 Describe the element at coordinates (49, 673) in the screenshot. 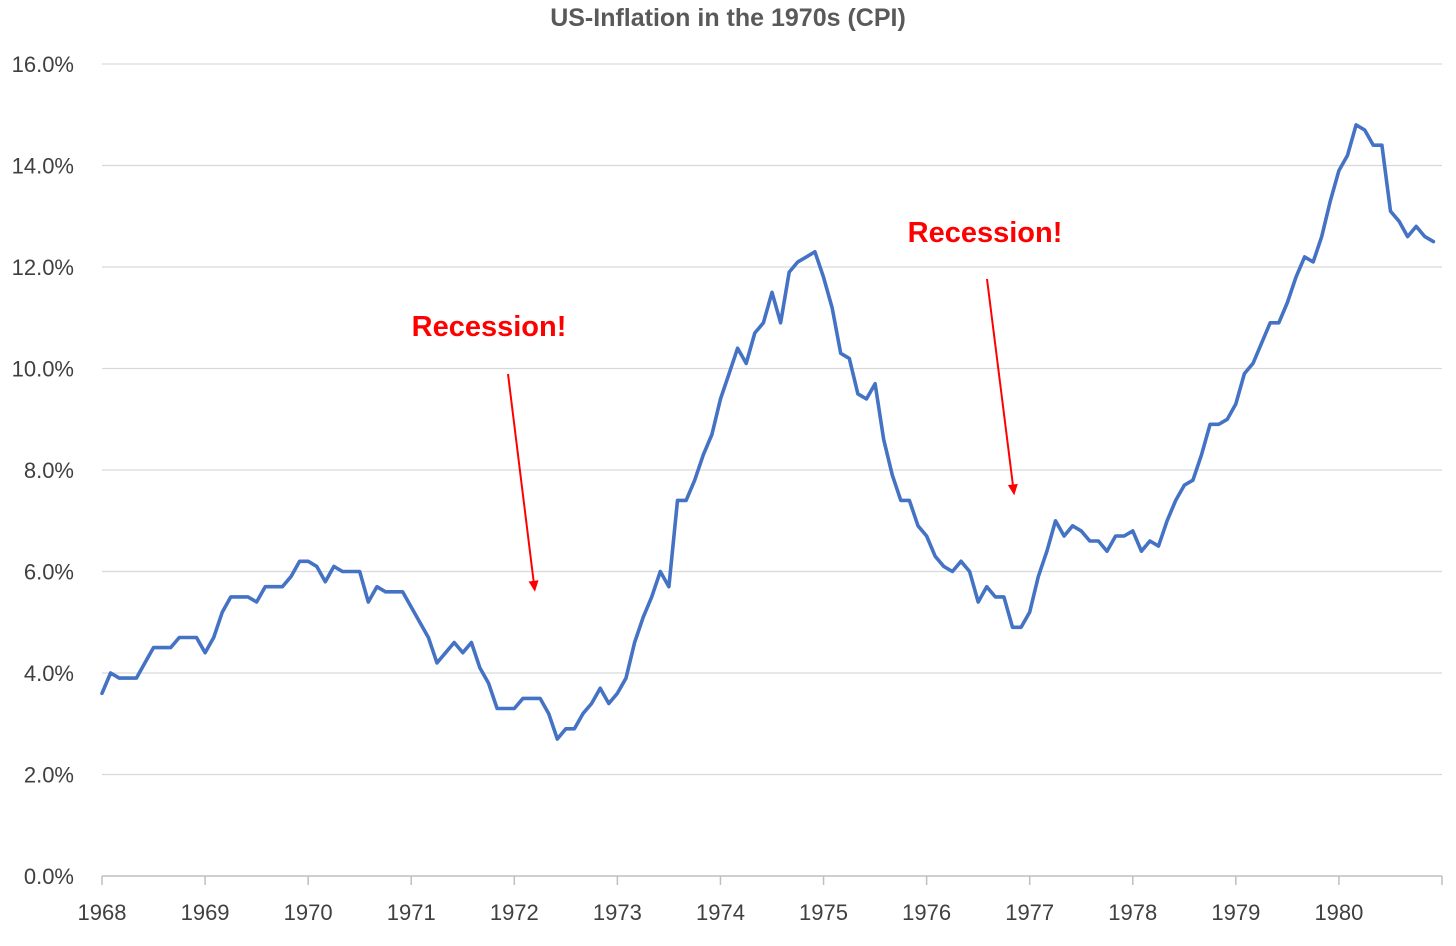

I see `y-tick-label: 4.0%` at that location.